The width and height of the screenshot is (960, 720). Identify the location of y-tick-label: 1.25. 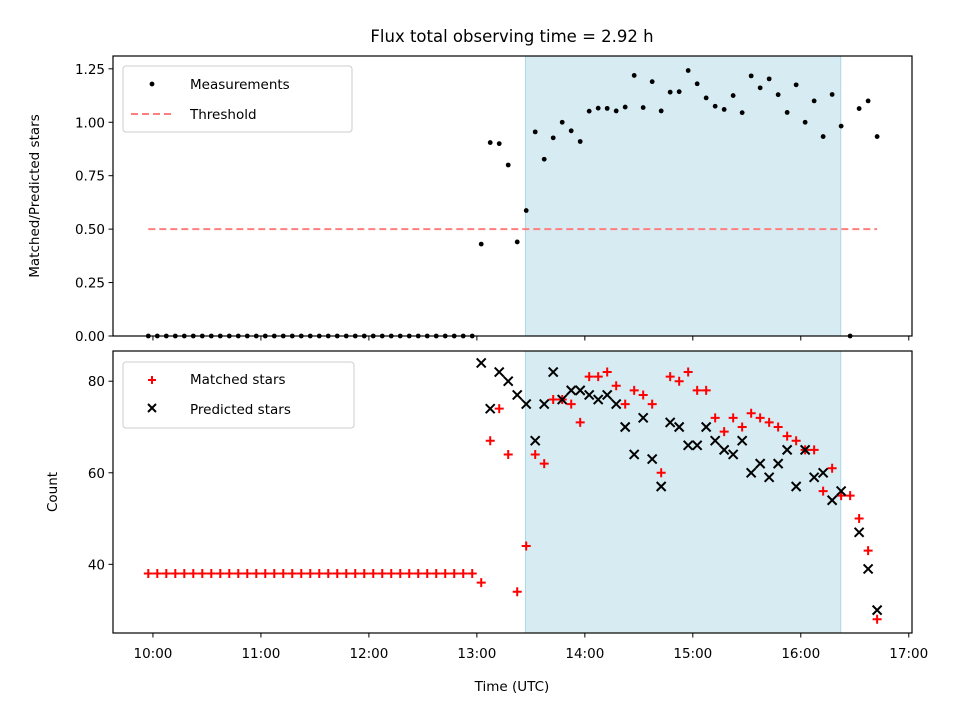
(90, 70).